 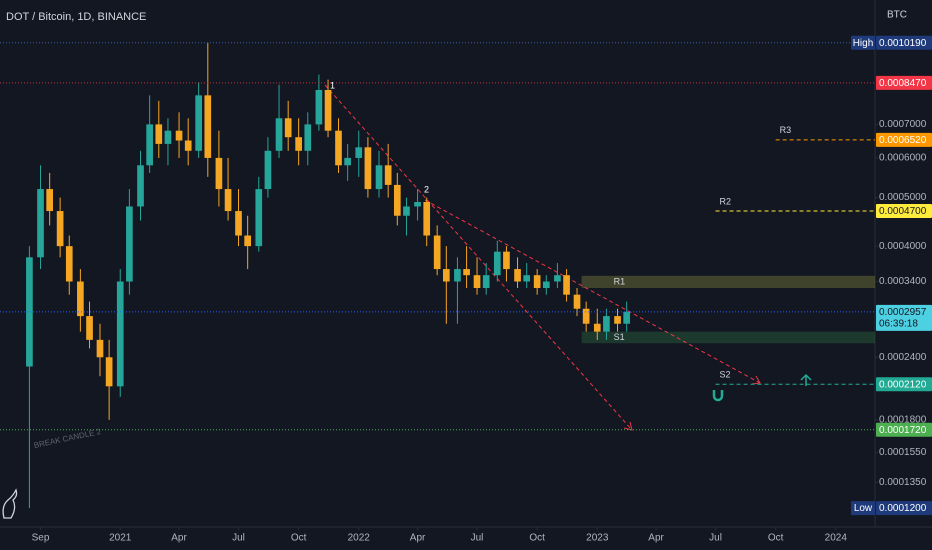 I want to click on y-tick-label: 0.0007000, so click(x=903, y=124).